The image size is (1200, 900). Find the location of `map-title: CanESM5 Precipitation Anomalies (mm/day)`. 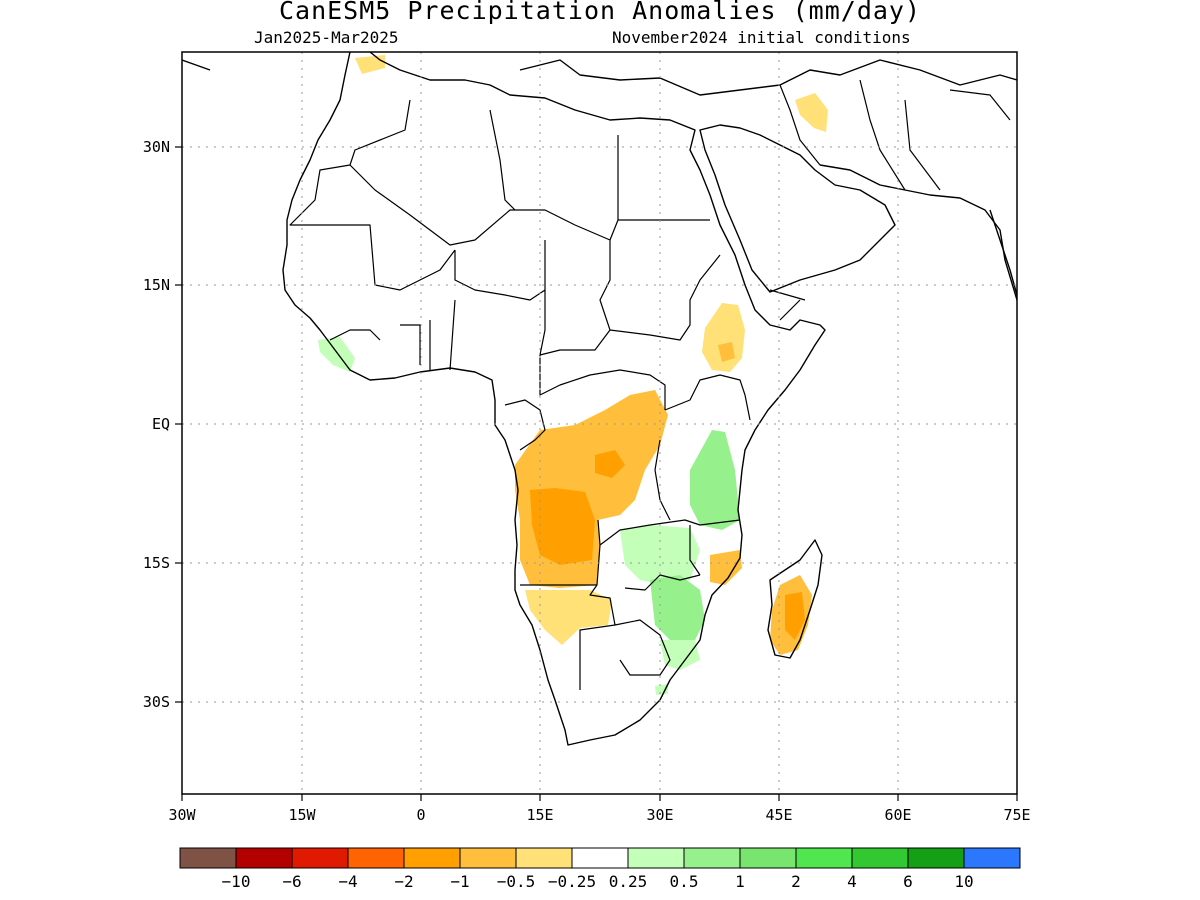

map-title: CanESM5 Precipitation Anomalies (mm/day) is located at coordinates (600, 12).